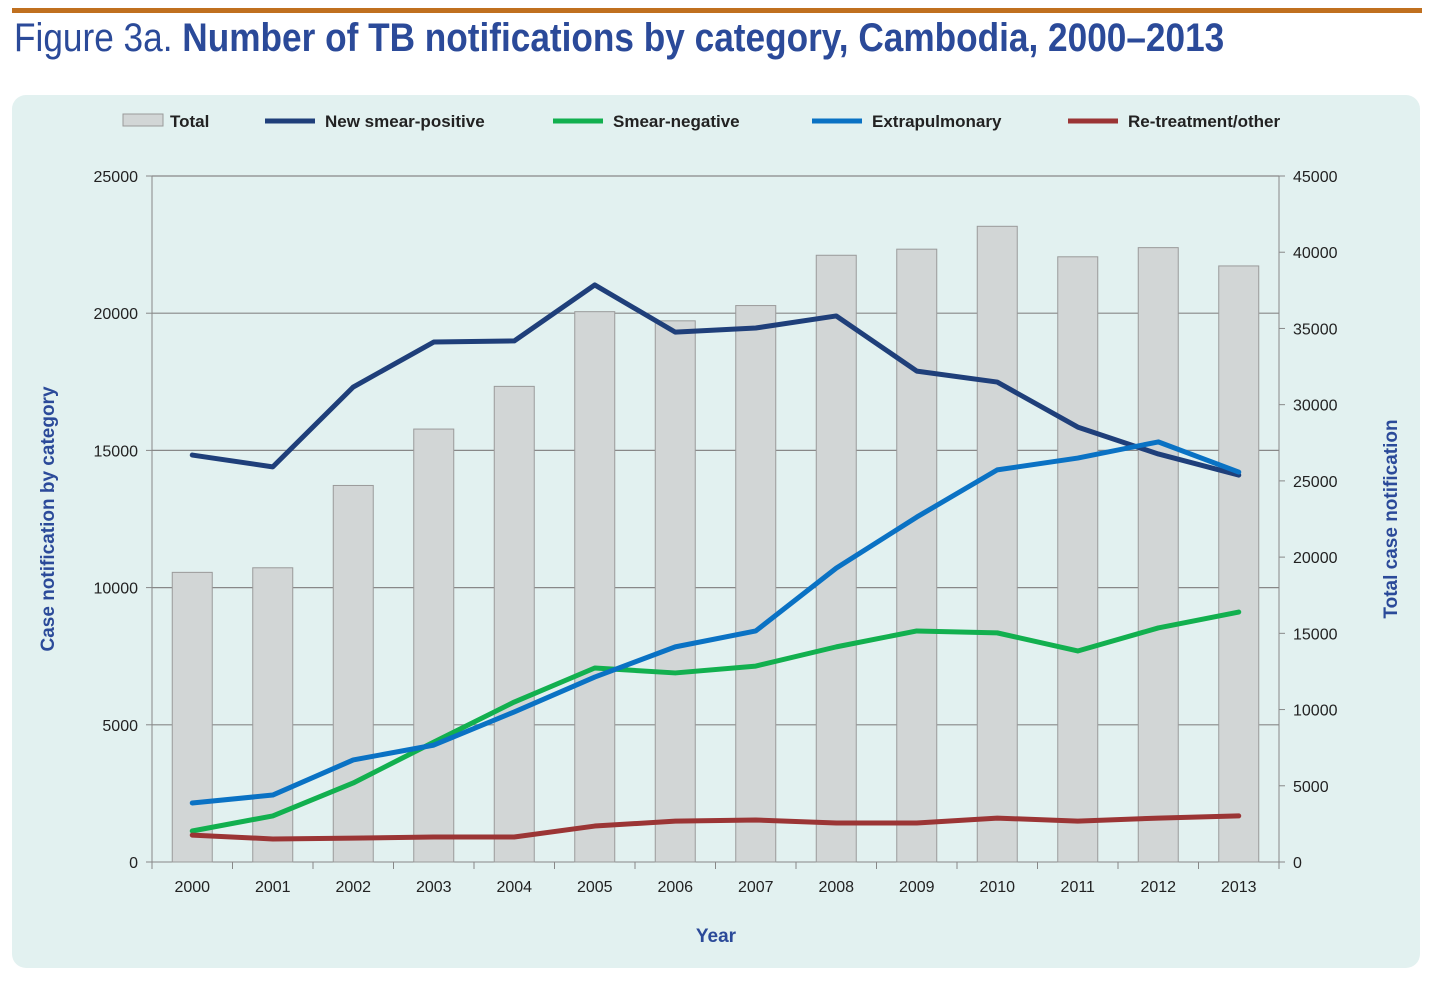  I want to click on x-tick-label: 2013, so click(1239, 887).